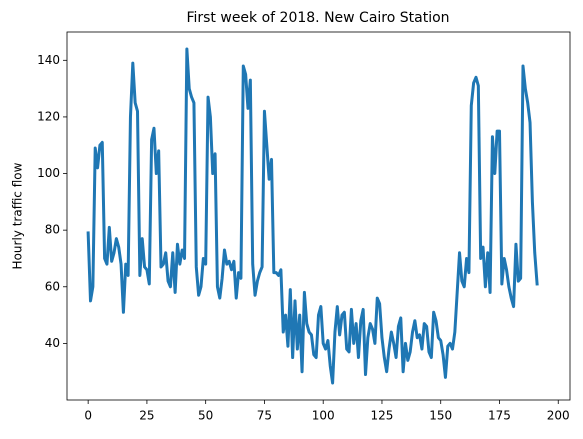  What do you see at coordinates (52, 343) in the screenshot?
I see `y-tick-label: 40` at bounding box center [52, 343].